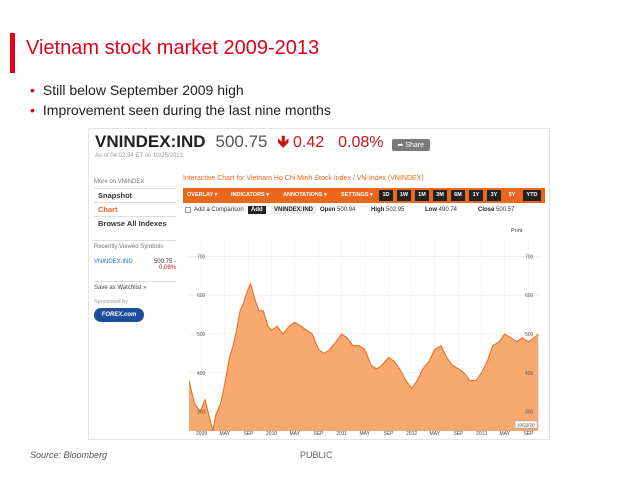 This screenshot has height=493, width=638. Describe the element at coordinates (12, 53) in the screenshot. I see `title-accent-bar` at that location.